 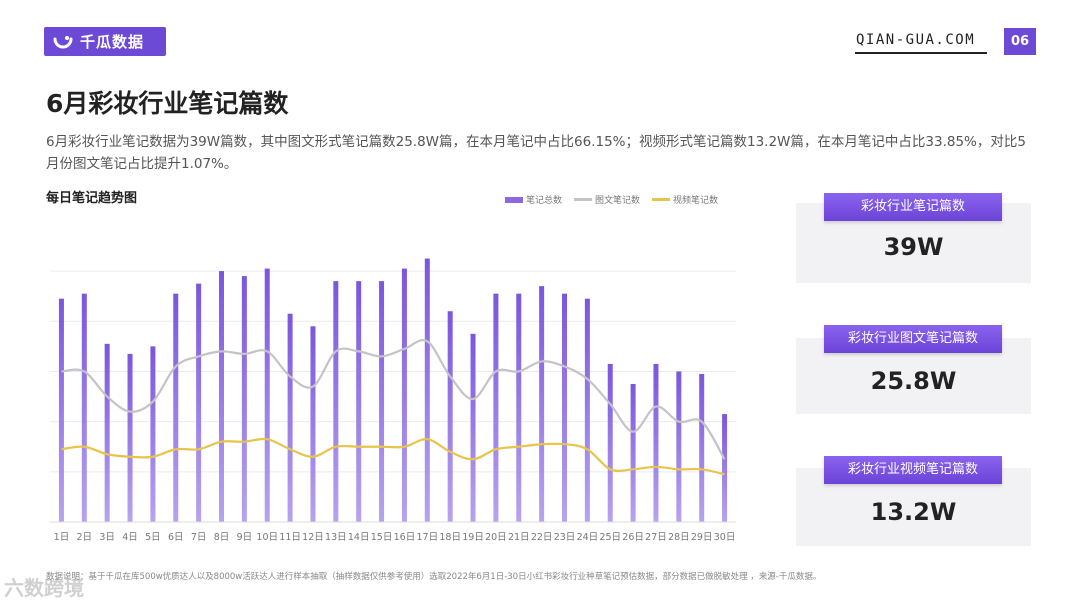 I want to click on x-tick-label: 11日, so click(x=290, y=537).